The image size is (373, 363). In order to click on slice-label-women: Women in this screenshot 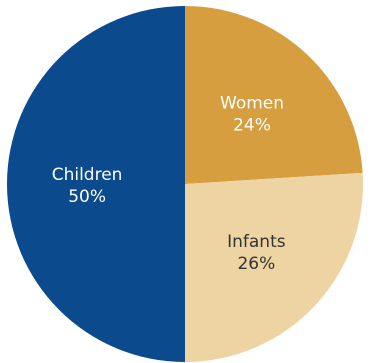, I will do `click(252, 104)`.